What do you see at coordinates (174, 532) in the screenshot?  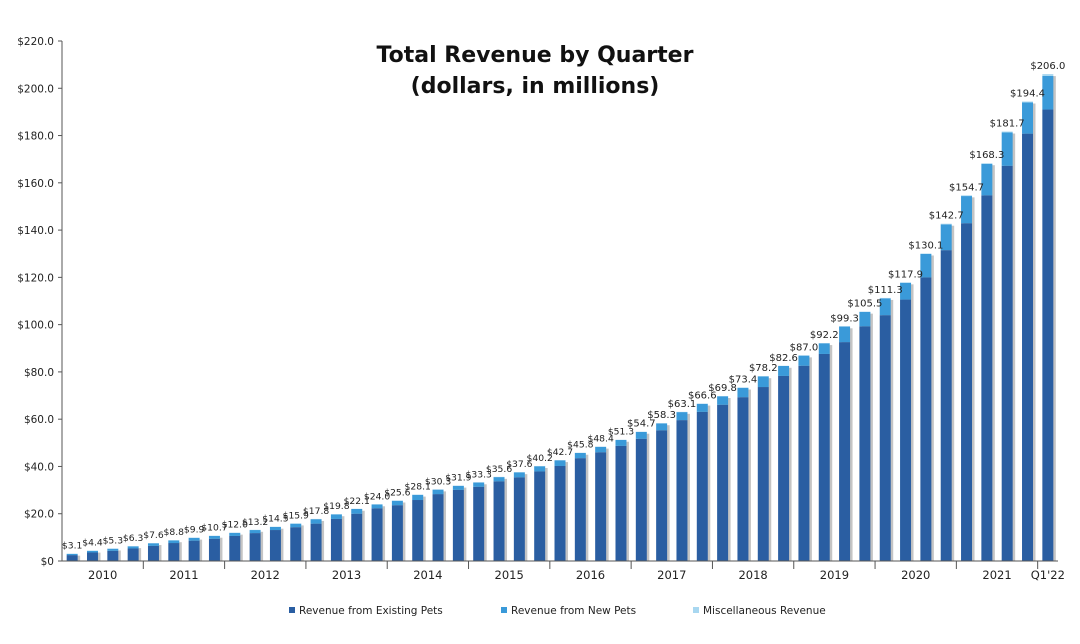 I see `data-label: $8.8` at bounding box center [174, 532].